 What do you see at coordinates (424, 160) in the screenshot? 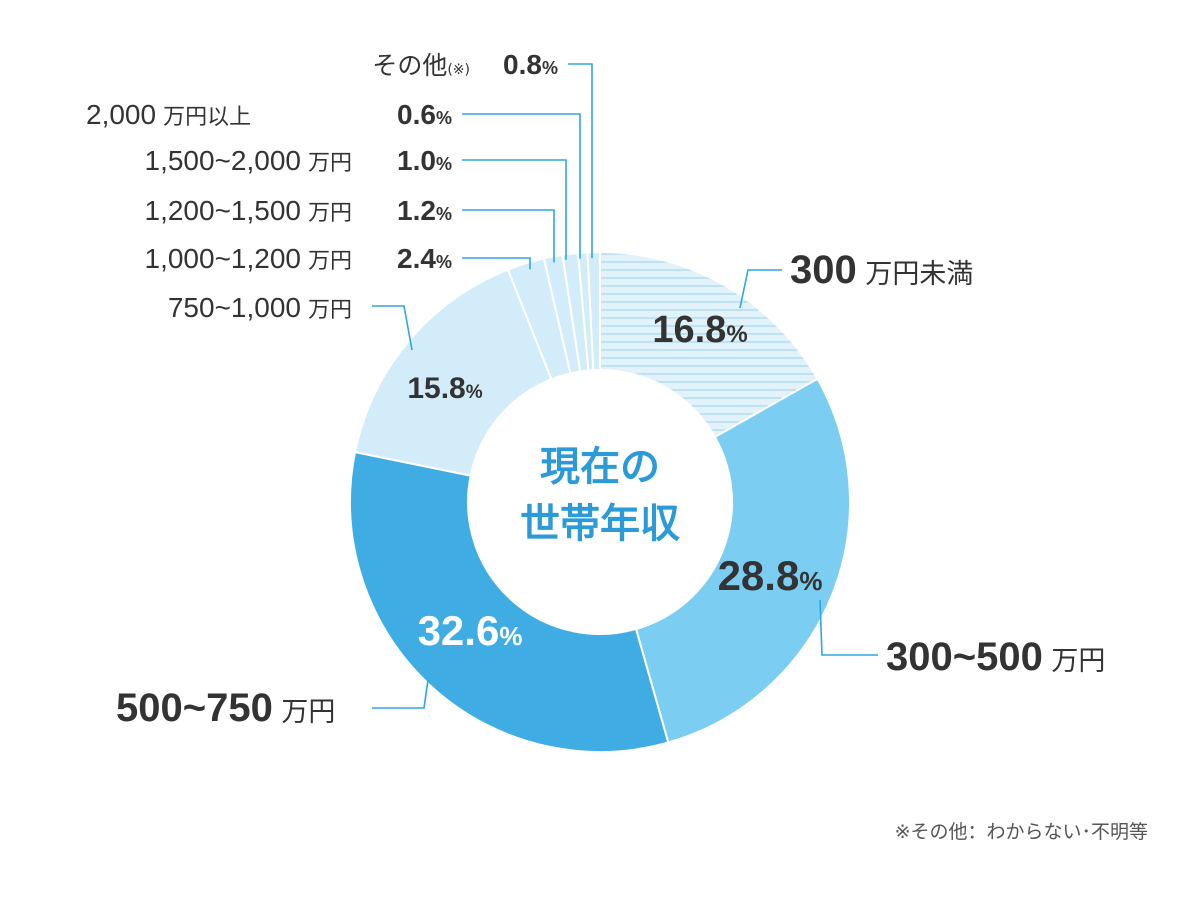
I see `value-label-6: 1.0%` at bounding box center [424, 160].